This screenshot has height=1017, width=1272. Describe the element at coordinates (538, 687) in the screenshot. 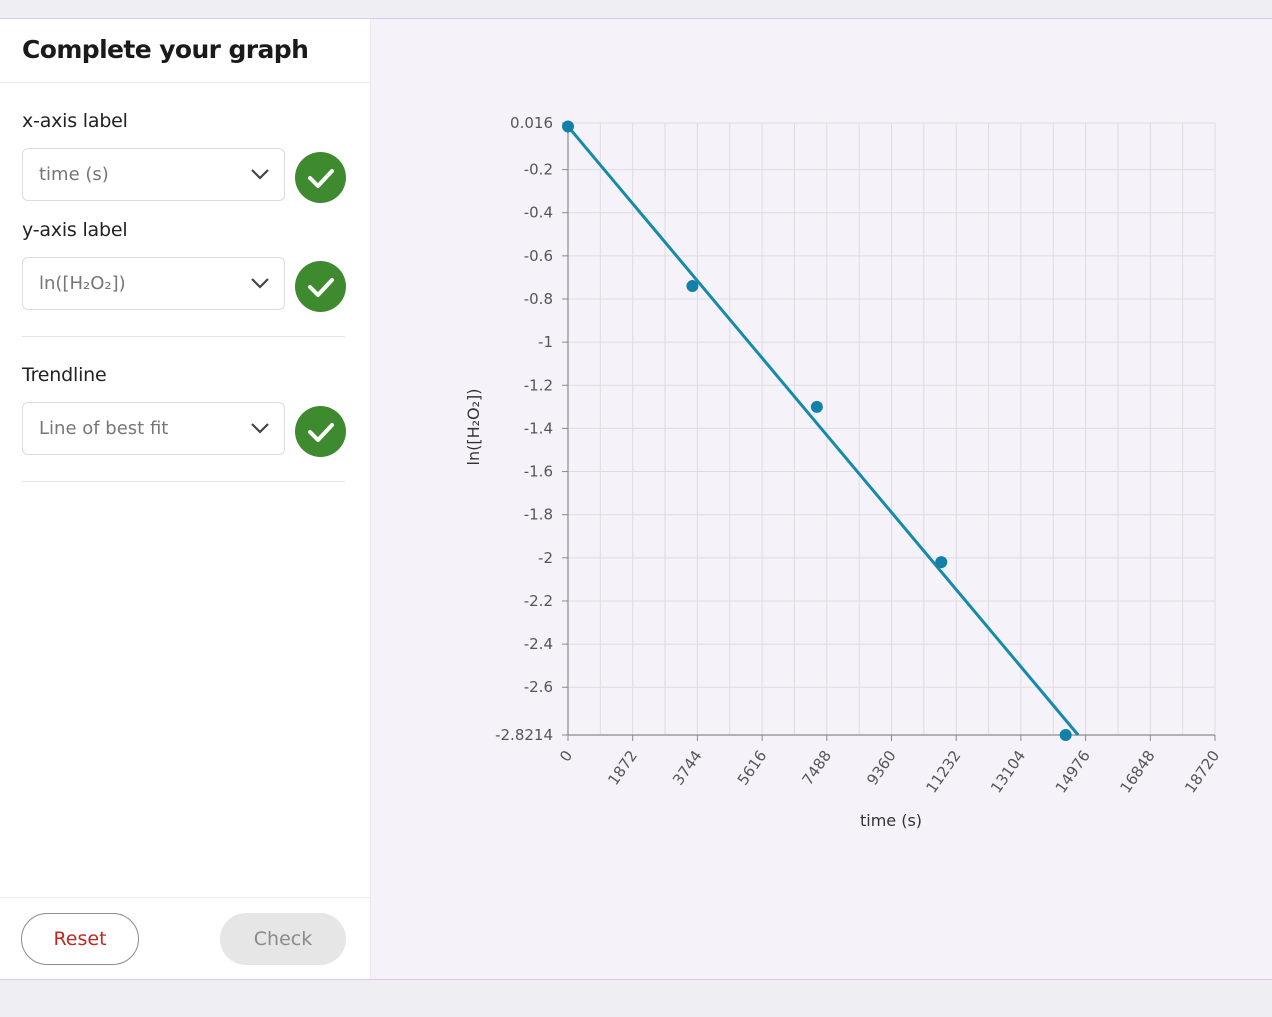

I see `y-tick-label: -2.6` at that location.